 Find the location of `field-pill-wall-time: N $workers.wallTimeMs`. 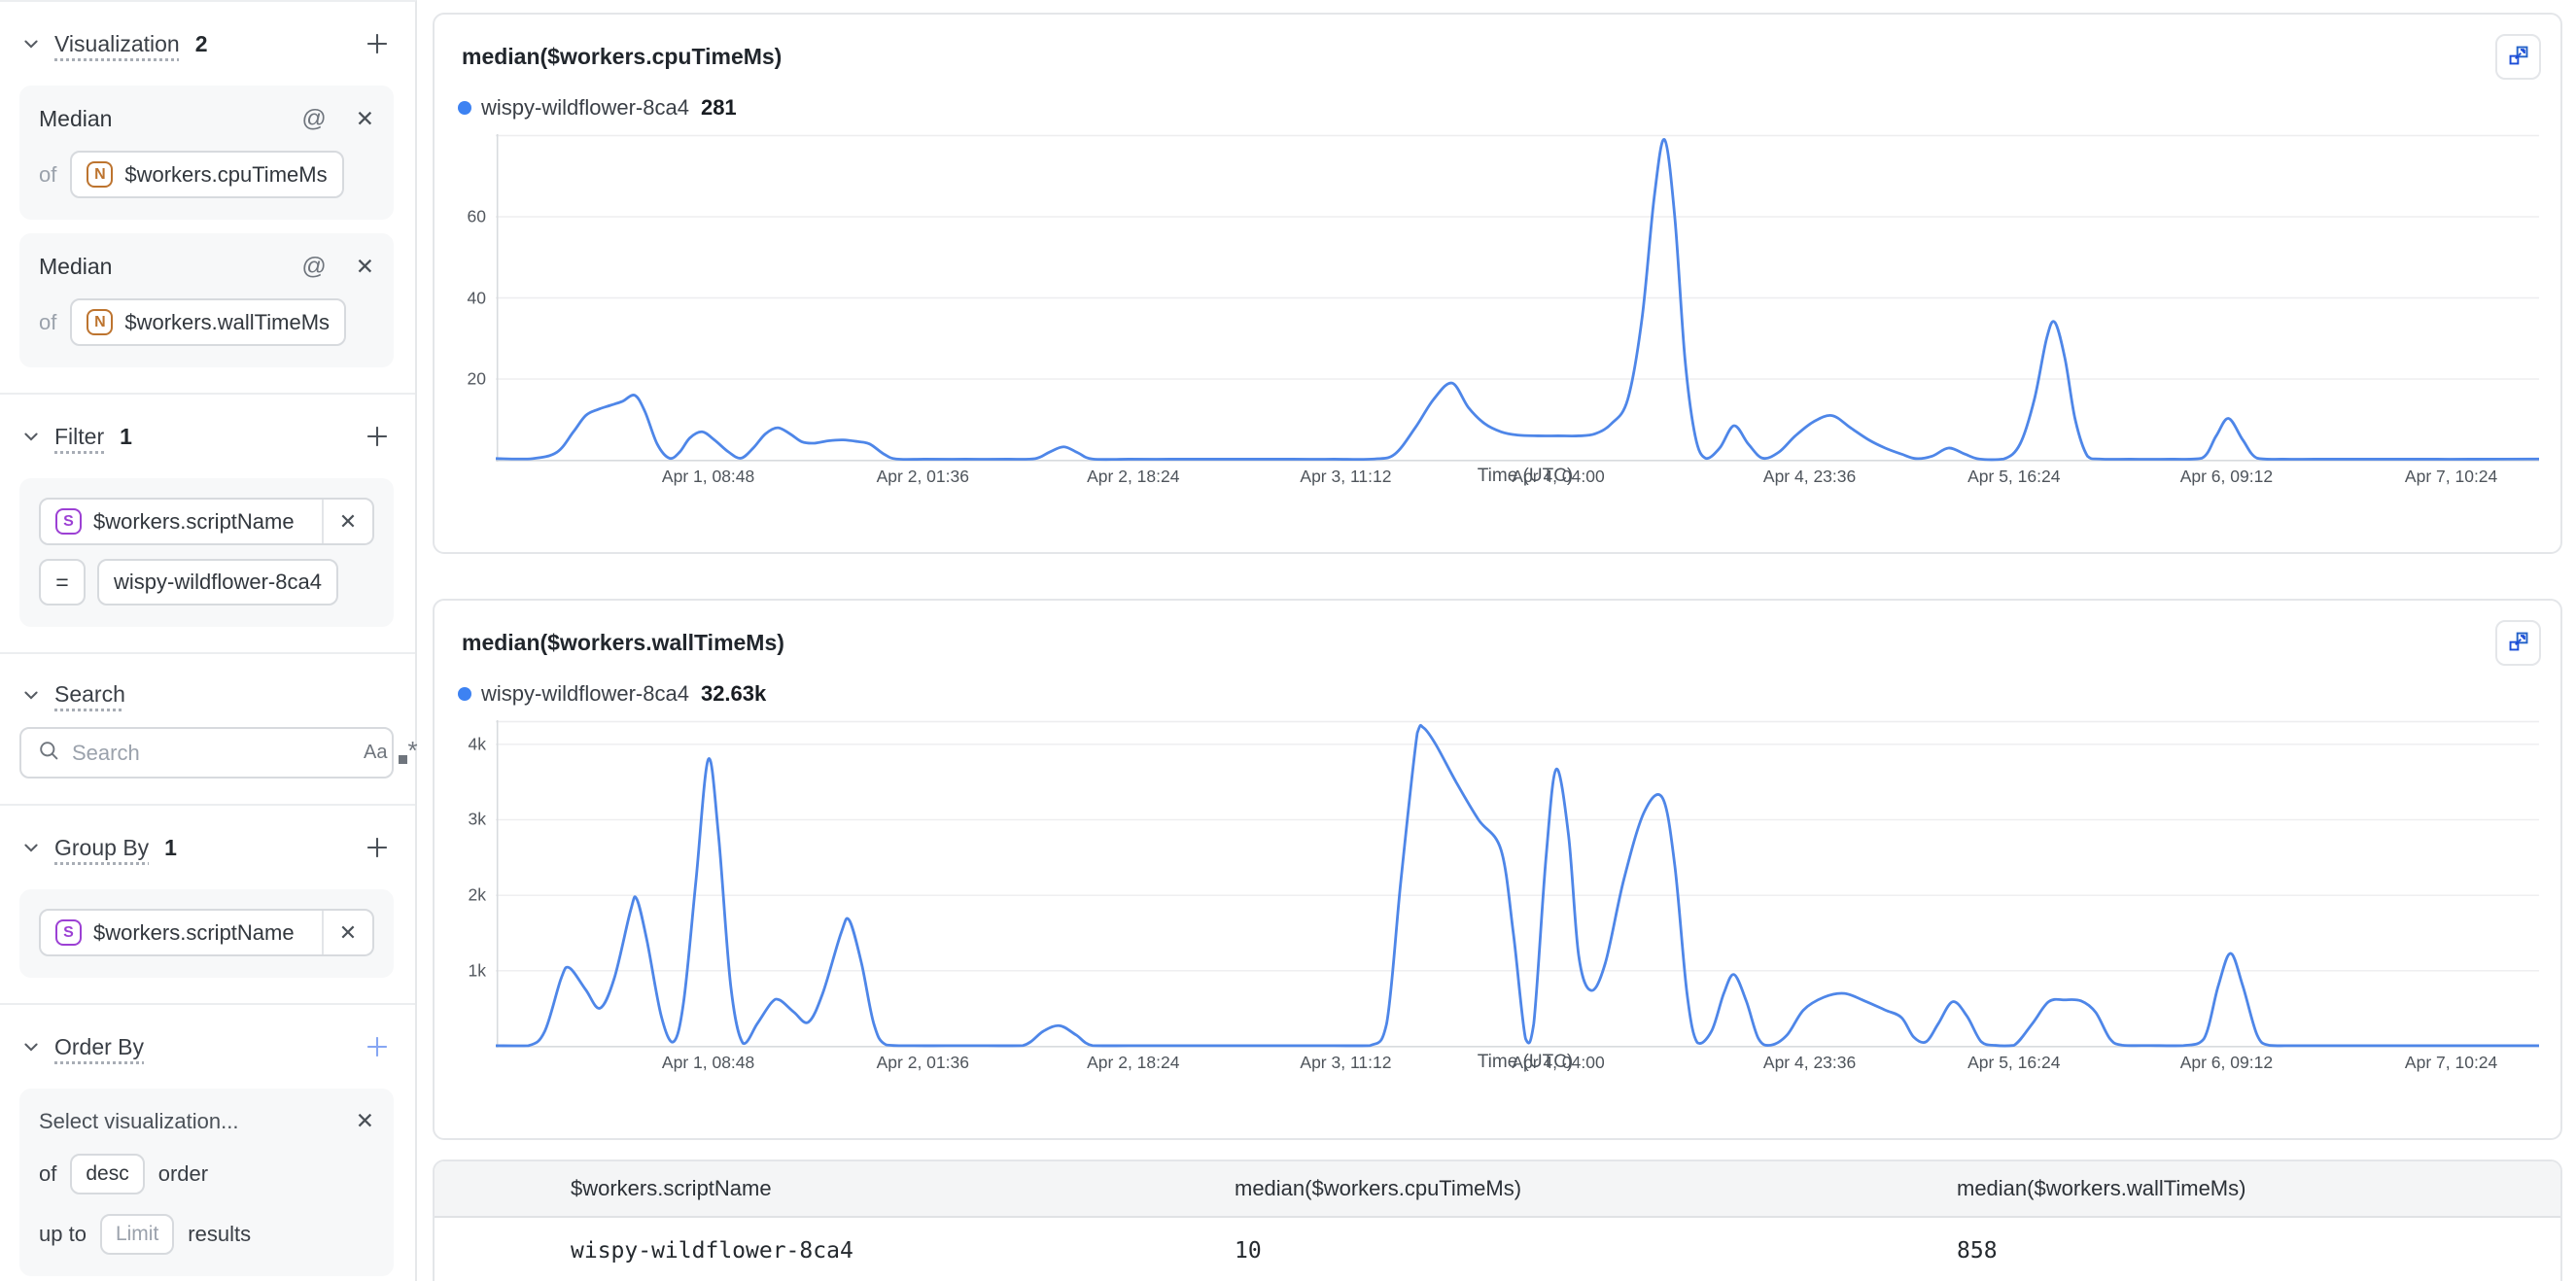

field-pill-wall-time: N $workers.wallTimeMs is located at coordinates (208, 322).